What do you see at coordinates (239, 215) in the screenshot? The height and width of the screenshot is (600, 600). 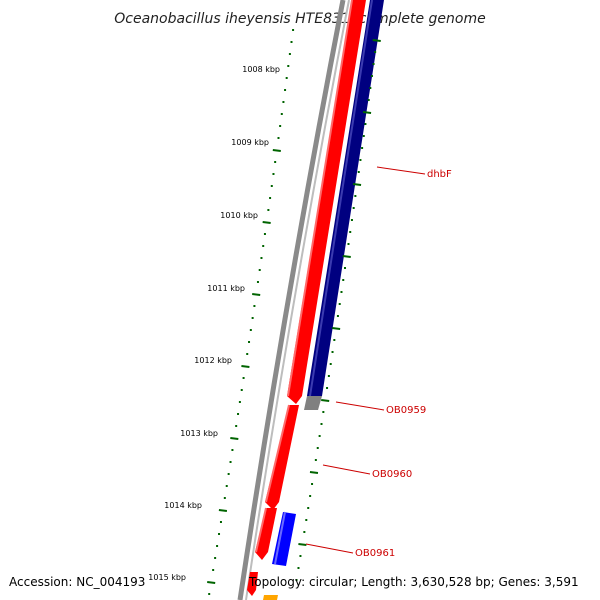 I see `kbp-label: 1010 kbp` at bounding box center [239, 215].